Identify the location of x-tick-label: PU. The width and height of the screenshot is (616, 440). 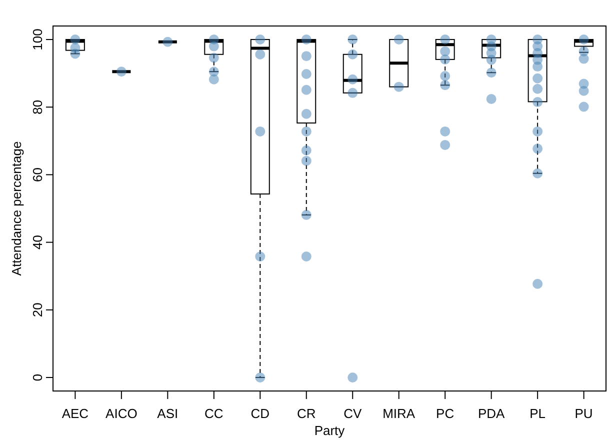
(583, 413).